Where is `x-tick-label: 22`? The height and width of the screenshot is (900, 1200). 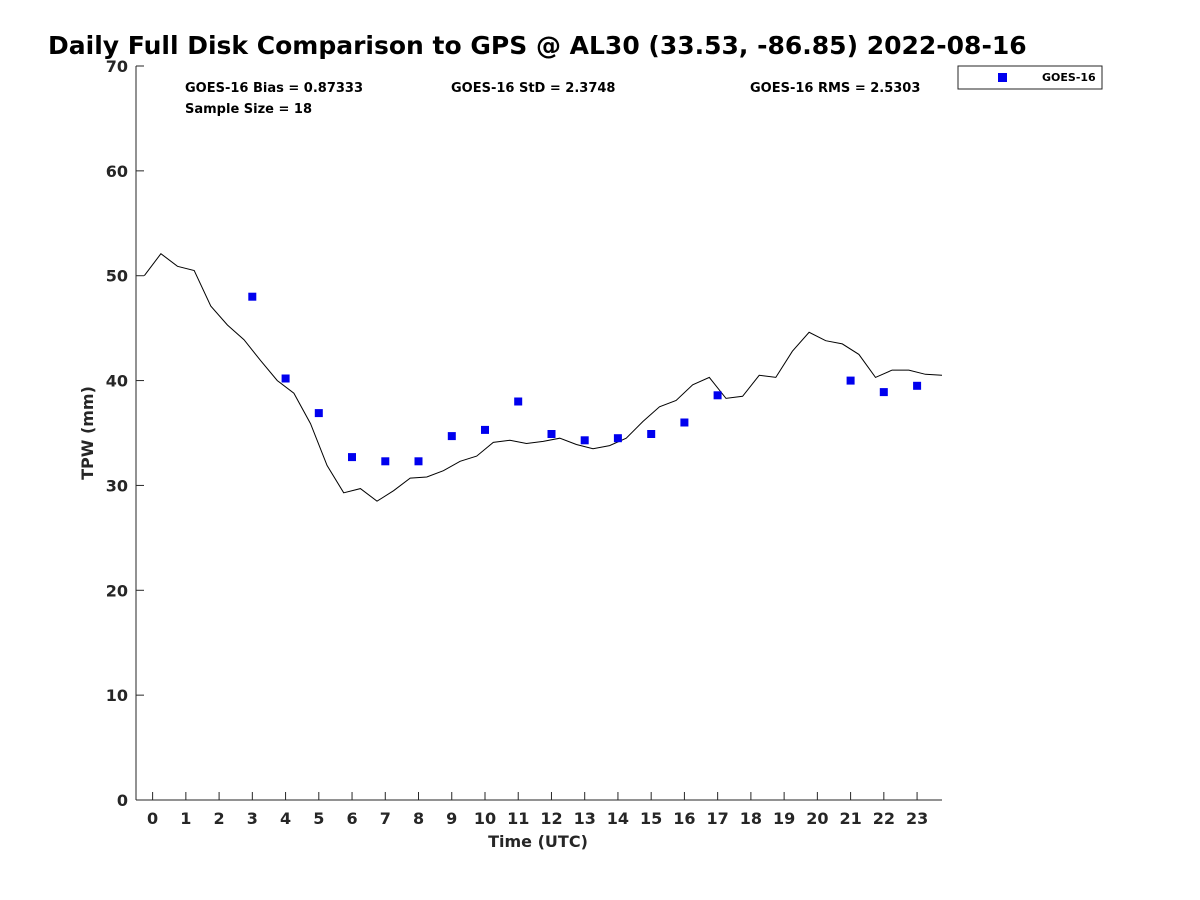 x-tick-label: 22 is located at coordinates (884, 818).